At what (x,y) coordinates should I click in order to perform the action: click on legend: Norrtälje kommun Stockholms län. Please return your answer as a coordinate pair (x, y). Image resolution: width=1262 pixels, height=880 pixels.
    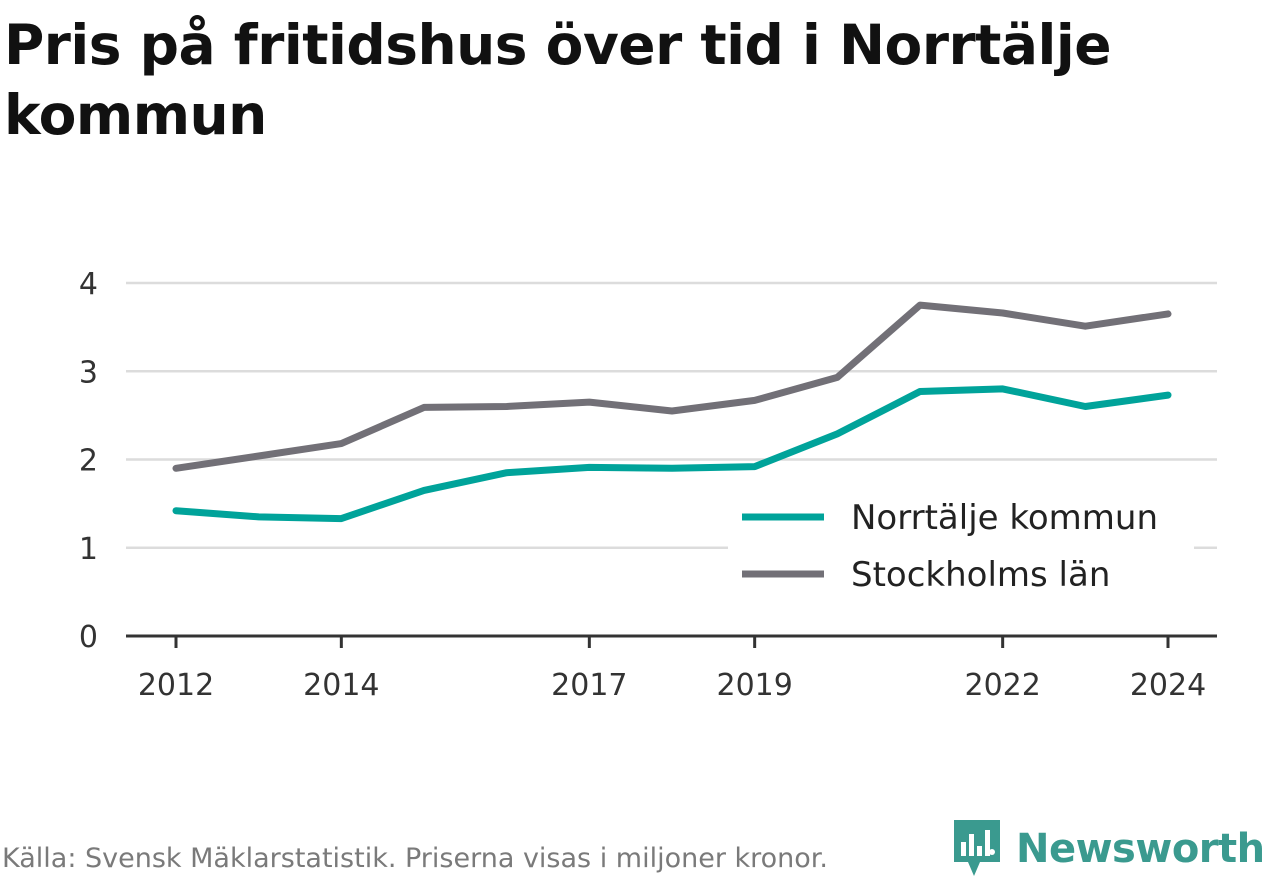
    Looking at the image, I should click on (961, 549).